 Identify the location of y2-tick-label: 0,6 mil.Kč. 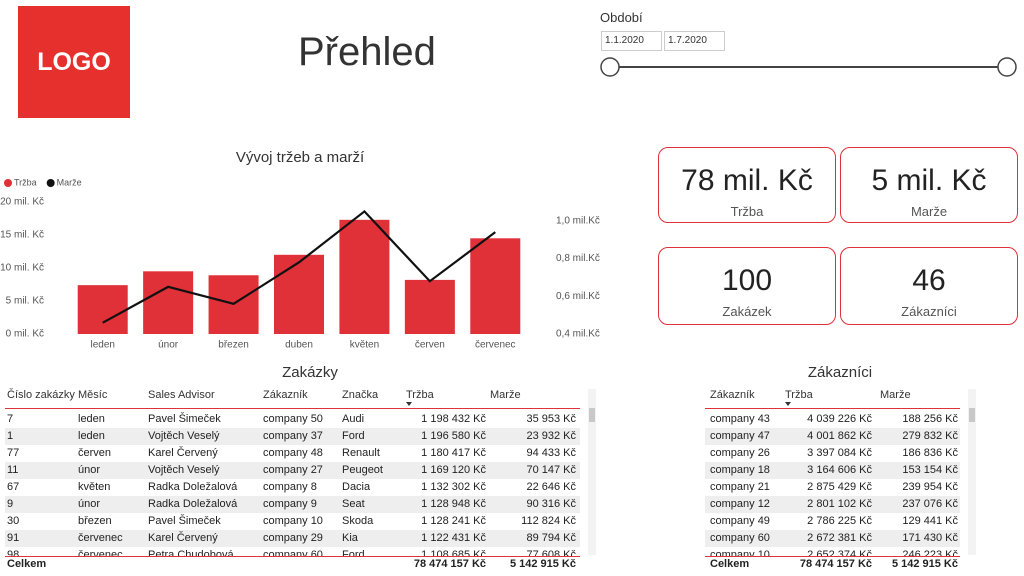
(578, 296).